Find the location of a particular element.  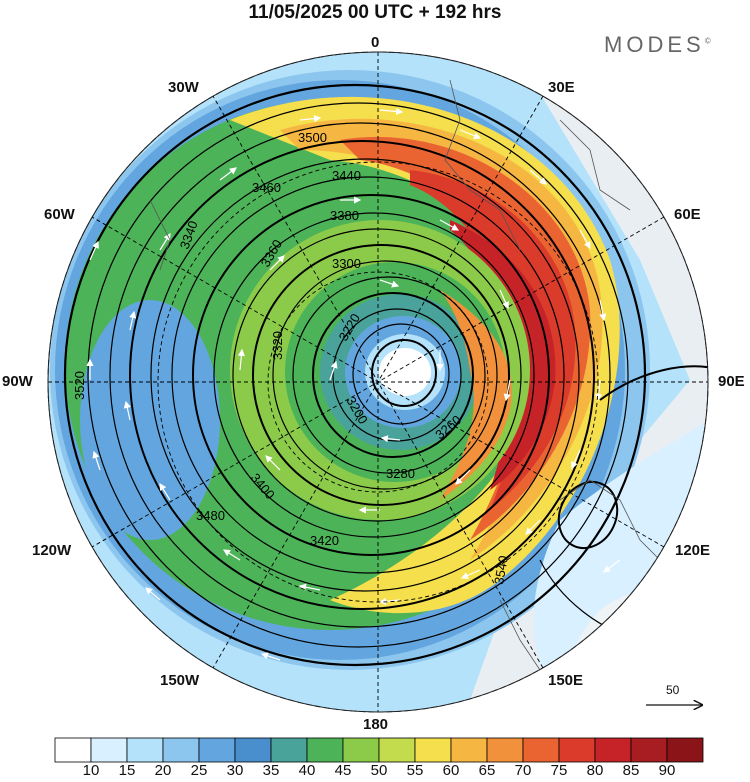

contour-label: 3540 is located at coordinates (501, 569).